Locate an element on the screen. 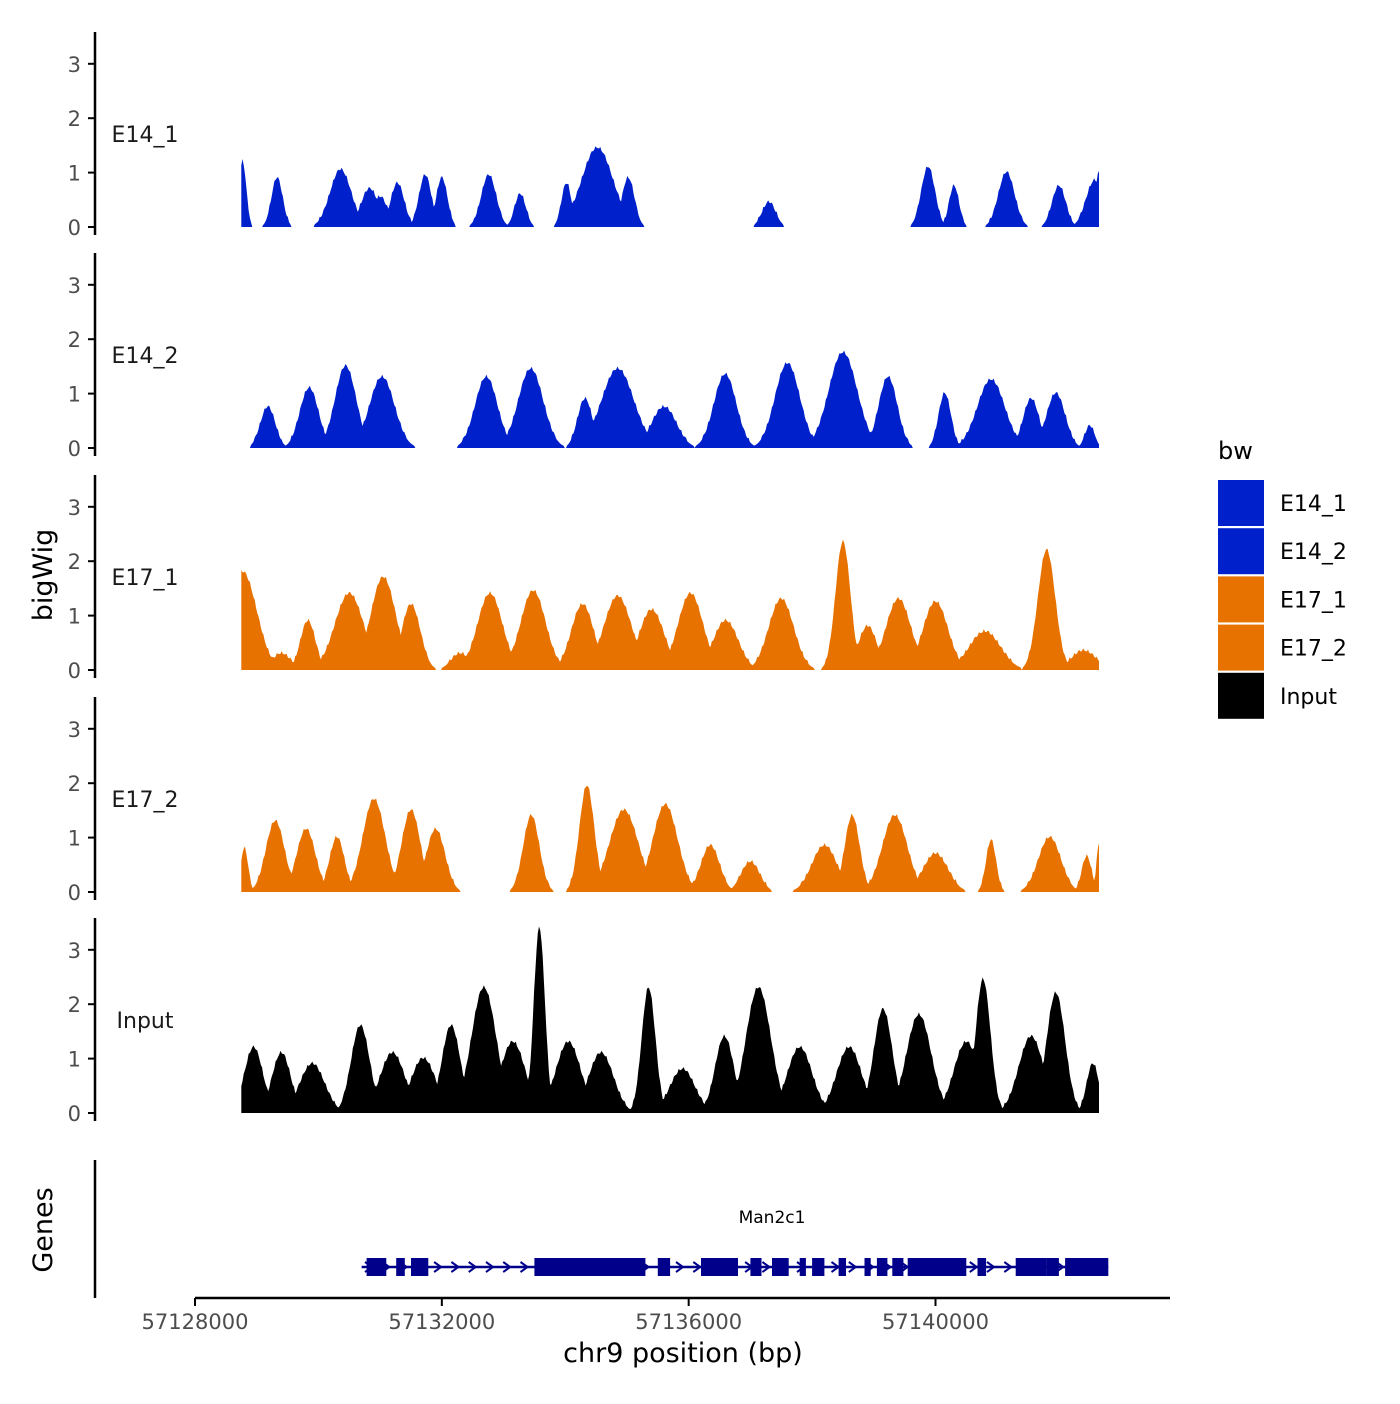  legend-entry-e17-1: E17_1 is located at coordinates (1282, 599).